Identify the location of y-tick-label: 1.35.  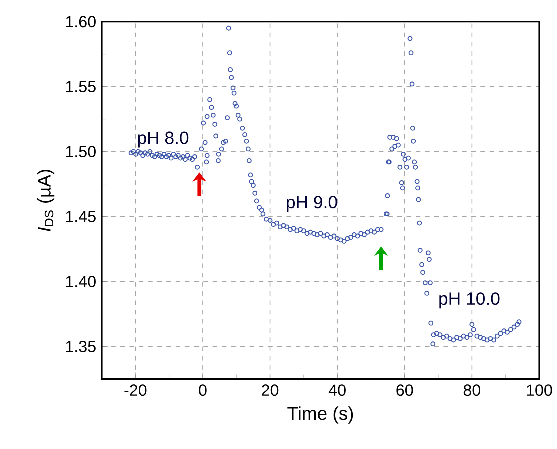
(81, 346).